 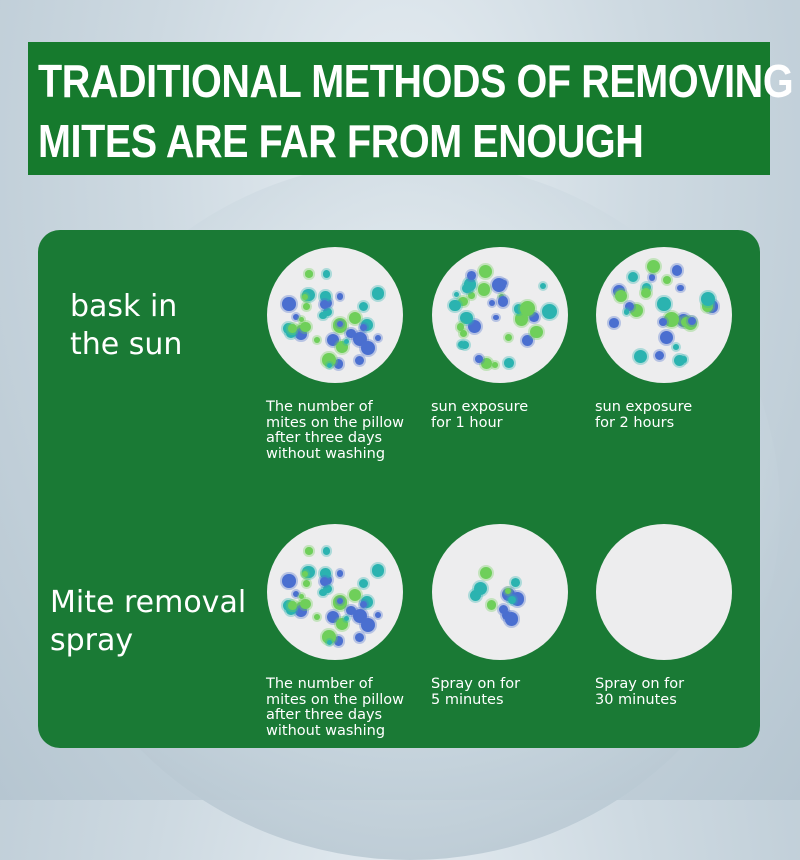 I want to click on caption-line: after three days, so click(x=324, y=715).